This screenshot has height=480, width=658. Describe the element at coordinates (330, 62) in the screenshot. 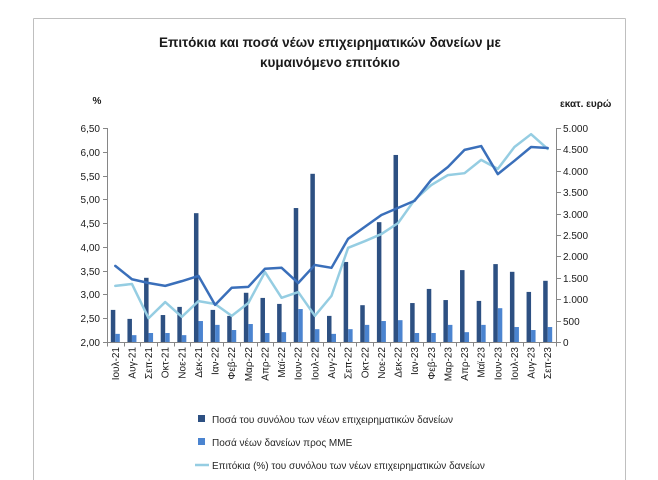

I see `chart-title-line-2: κυμαινόμενο επιτόκιο` at that location.